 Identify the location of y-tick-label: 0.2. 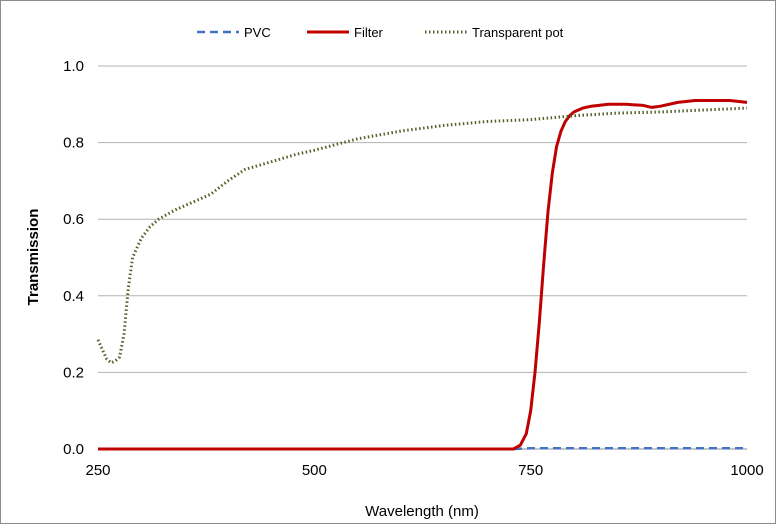
(73, 372).